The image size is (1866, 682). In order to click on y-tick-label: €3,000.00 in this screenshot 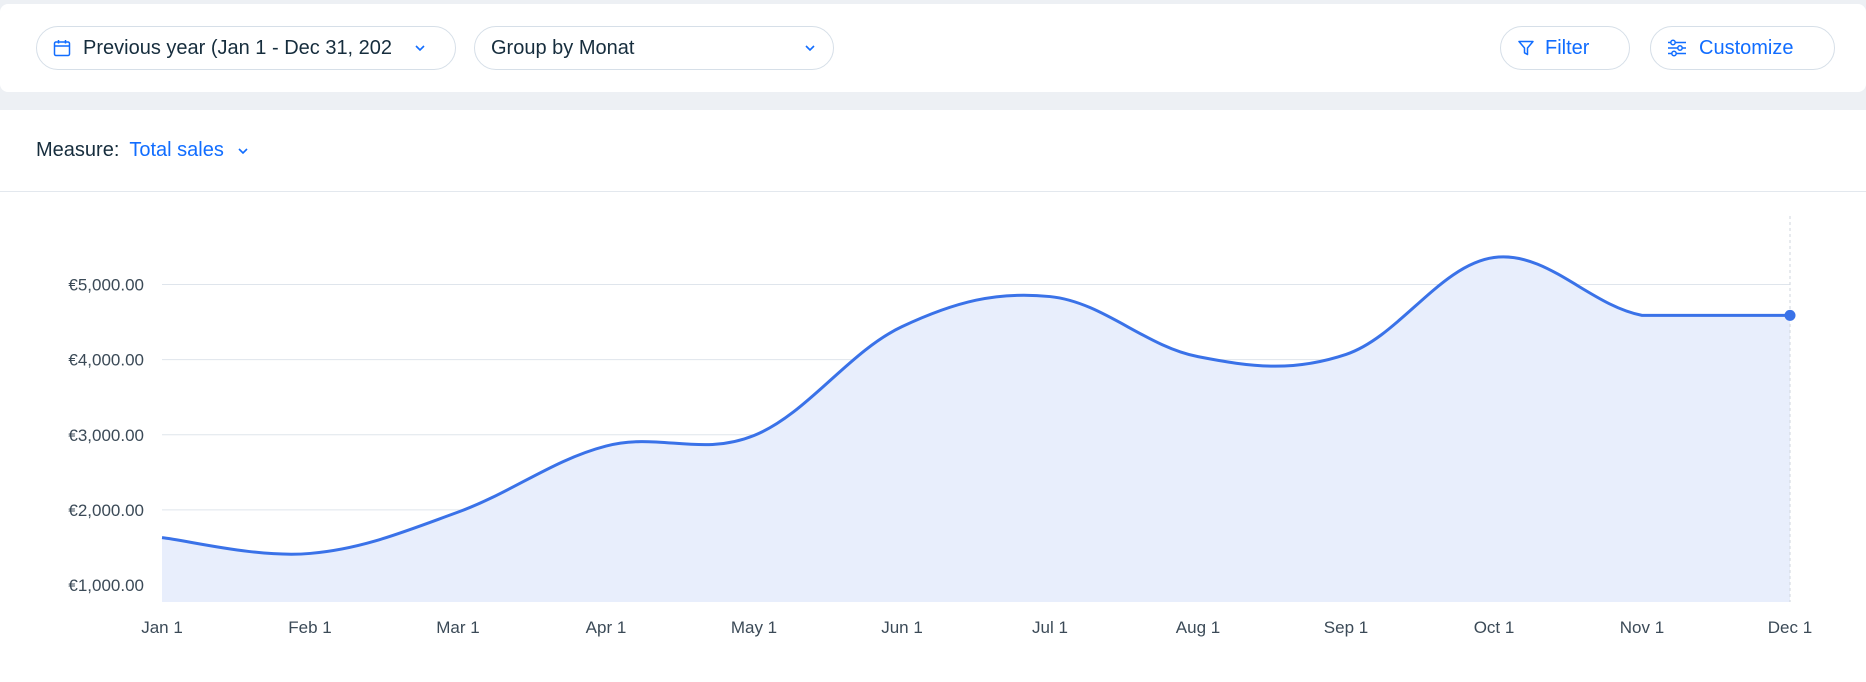, I will do `click(106, 435)`.